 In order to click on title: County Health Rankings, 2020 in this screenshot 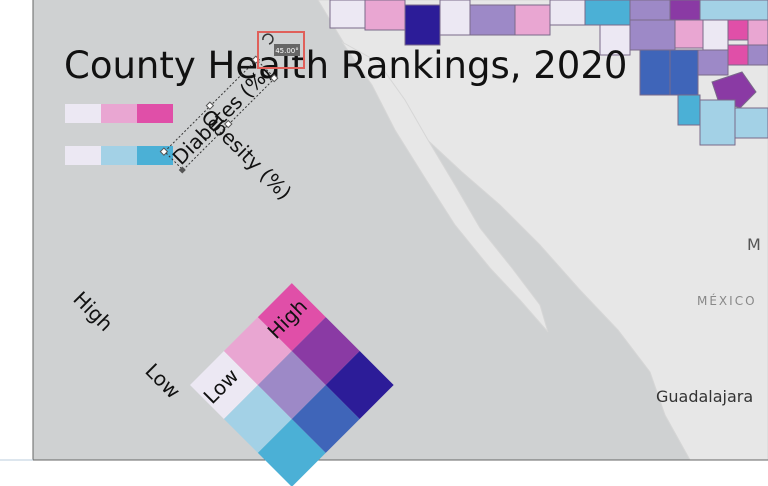, I will do `click(345, 65)`.